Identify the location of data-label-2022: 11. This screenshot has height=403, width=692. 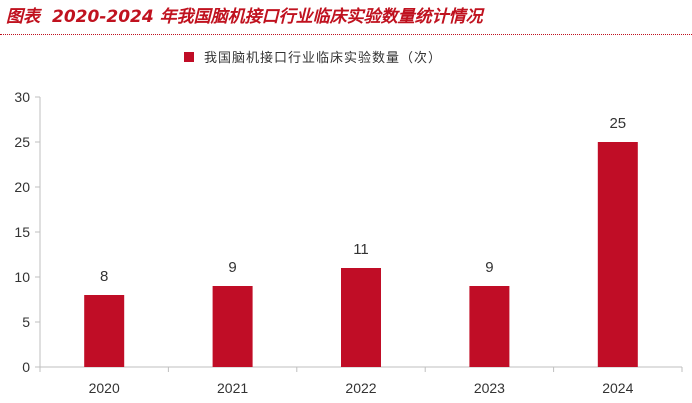
(361, 249).